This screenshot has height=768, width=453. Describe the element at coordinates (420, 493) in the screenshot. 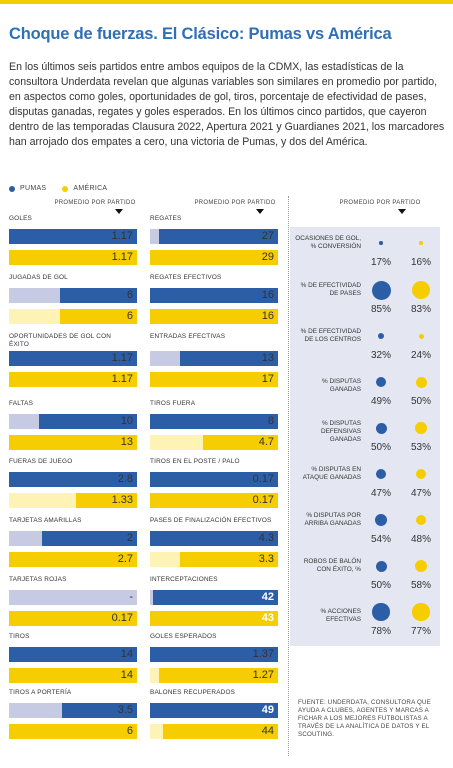

I see `america-percentage: 47%` at that location.